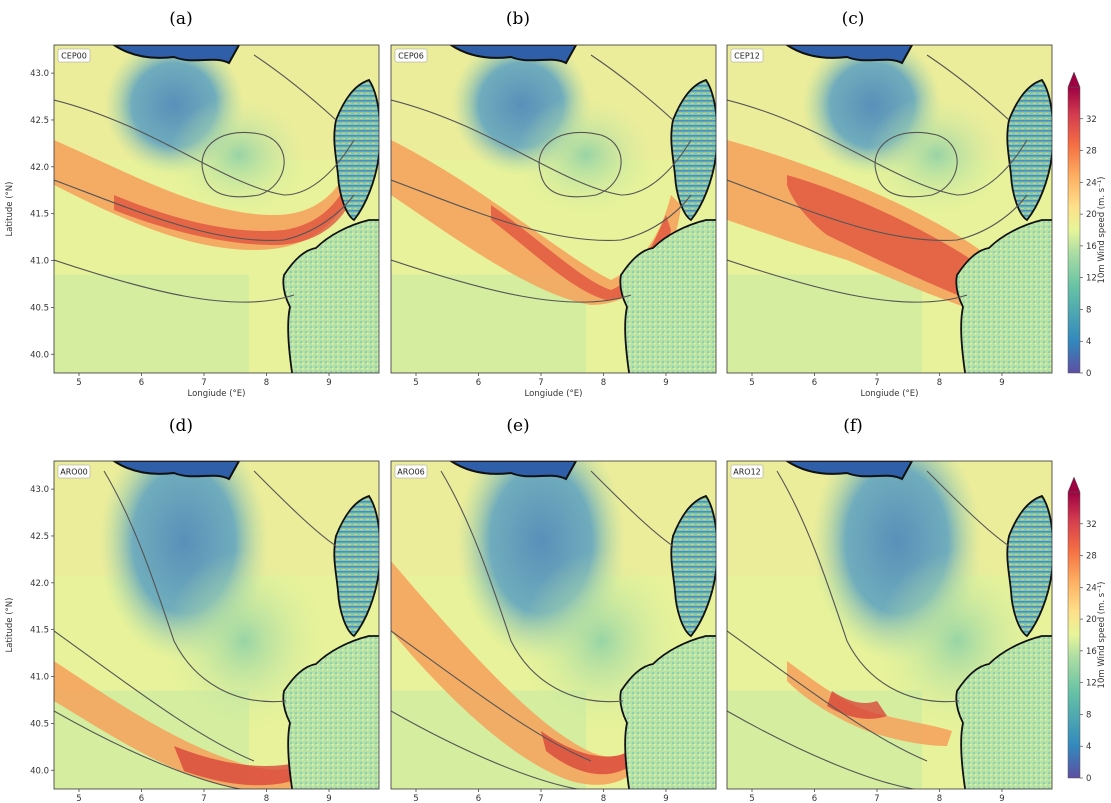 The image size is (1111, 803). I want to click on y-tick-label: 40.0, so click(39, 355).